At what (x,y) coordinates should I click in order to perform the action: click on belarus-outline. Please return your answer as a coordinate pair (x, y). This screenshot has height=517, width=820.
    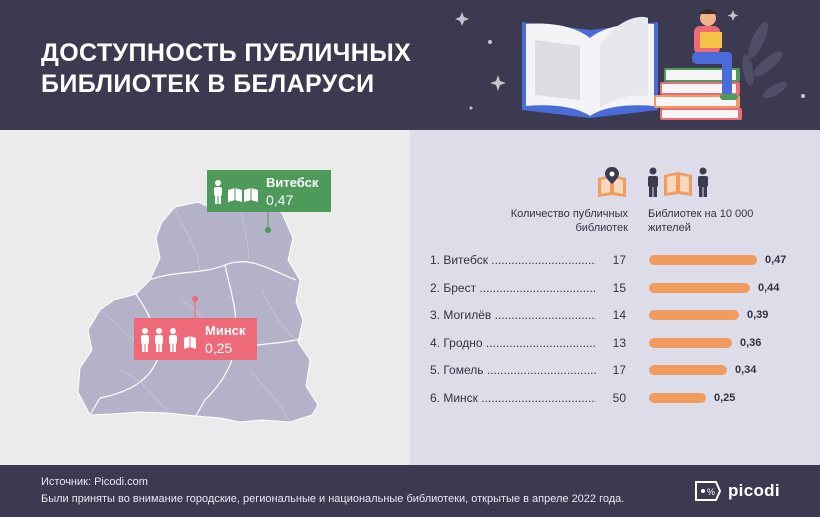
    Looking at the image, I should click on (198, 311).